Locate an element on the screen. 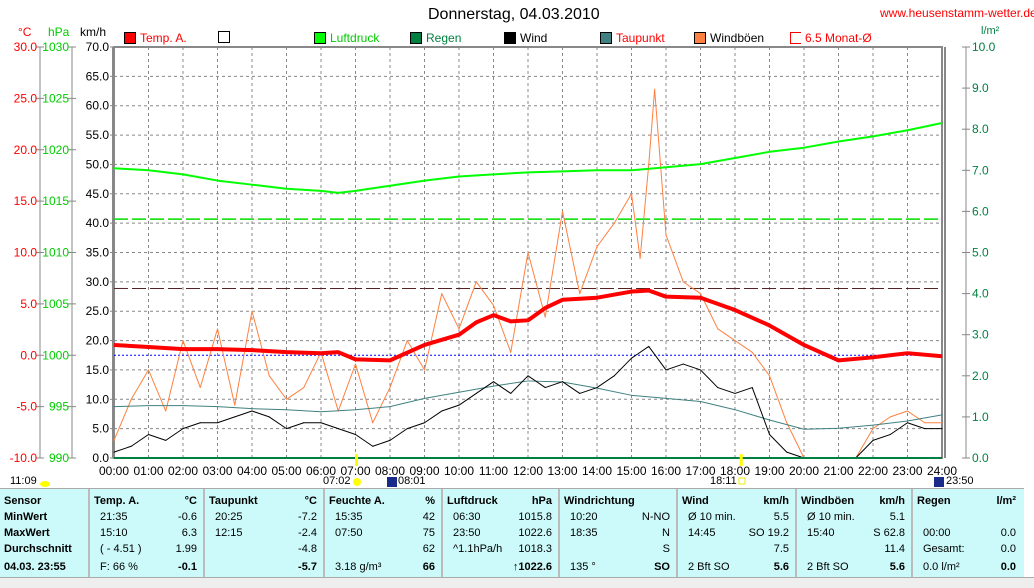 This screenshot has height=588, width=1034. legend-label: Windböen is located at coordinates (737, 38).